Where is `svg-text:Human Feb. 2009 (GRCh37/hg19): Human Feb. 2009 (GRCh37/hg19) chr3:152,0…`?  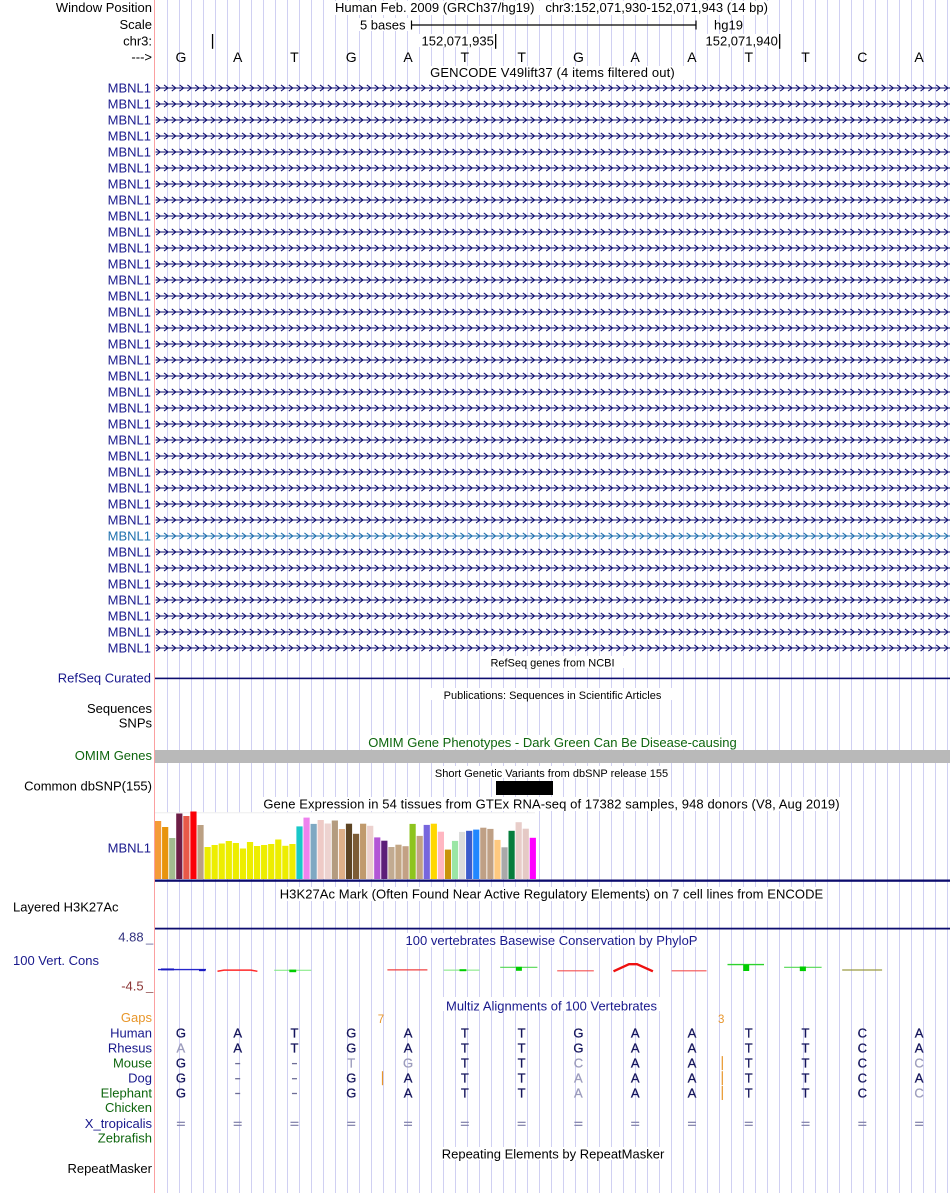 svg-text:Human Feb. 2009 (GRCh37/hg19): Human Feb. 2009 (GRCh37/hg19) chr3:152,0… is located at coordinates (551, 7).